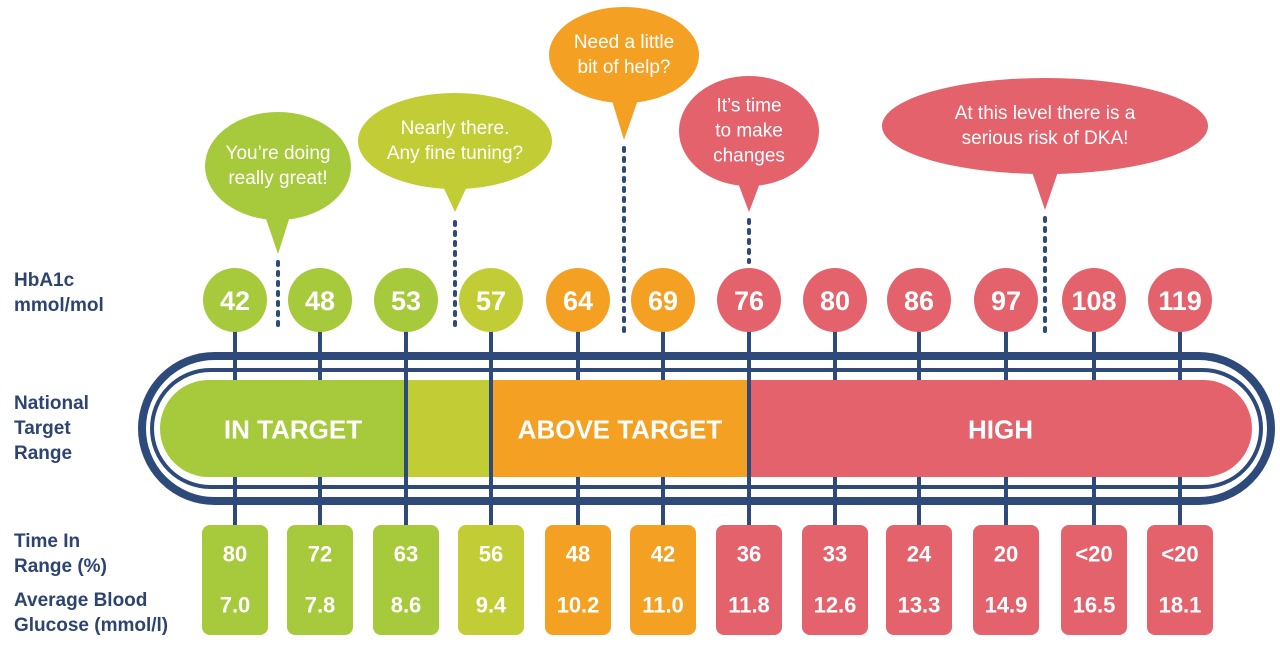  What do you see at coordinates (406, 605) in the screenshot?
I see `glucose-value: 8.6` at bounding box center [406, 605].